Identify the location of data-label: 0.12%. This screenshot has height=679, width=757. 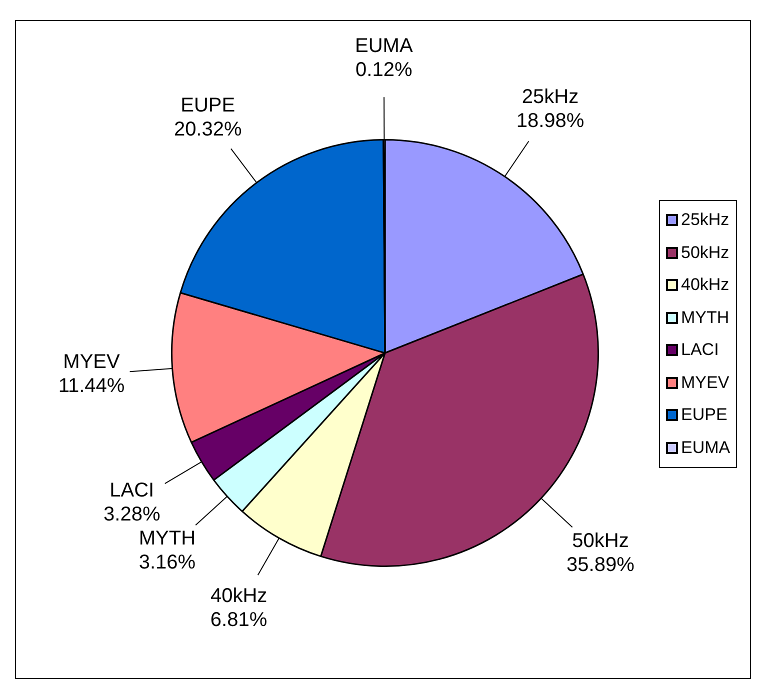
(384, 70).